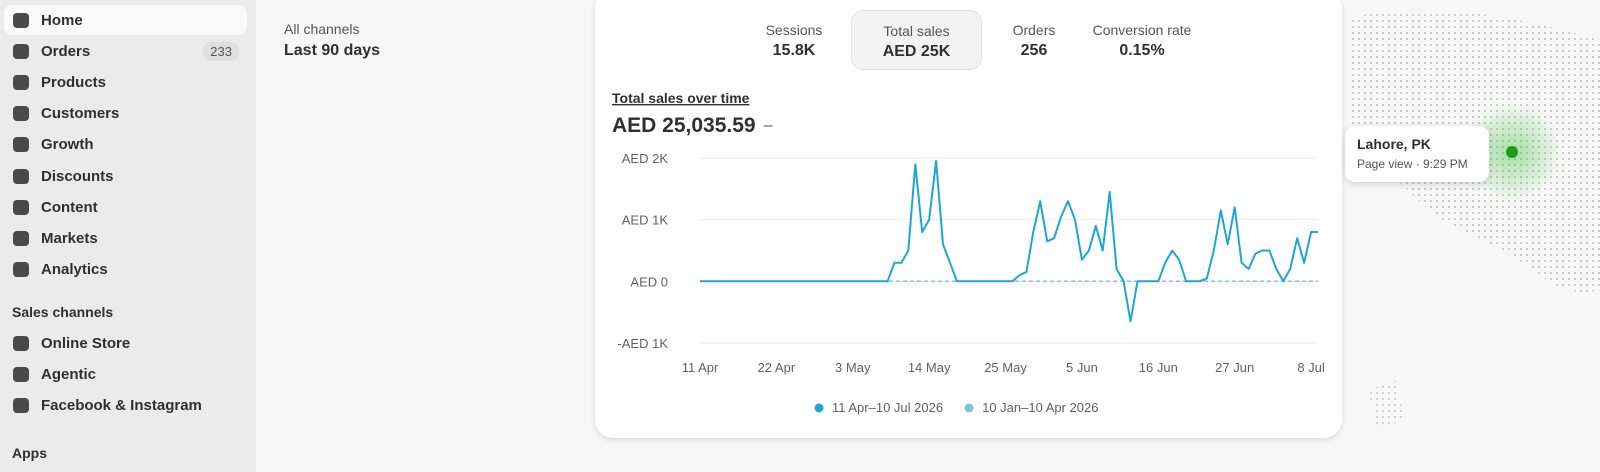  I want to click on channel-filter: All channels, so click(322, 29).